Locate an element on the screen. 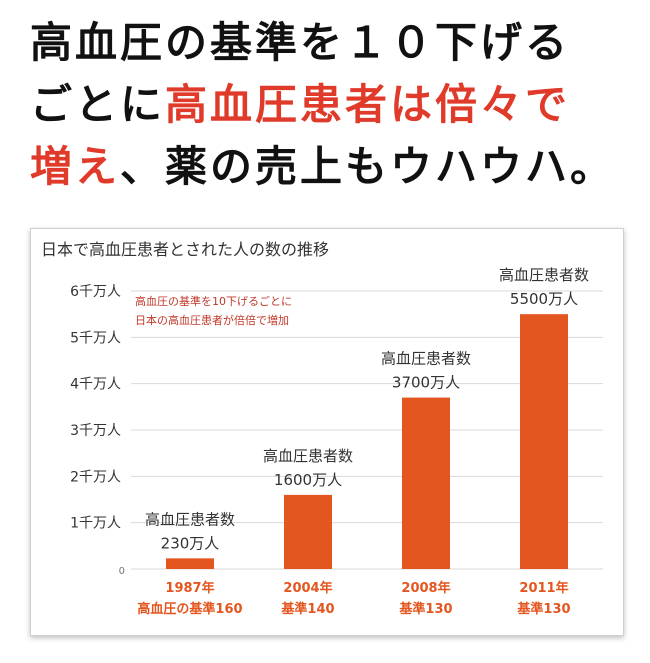 The width and height of the screenshot is (650, 663). headline-line-3: 増え、薬の売上もウハウハ。 is located at coordinates (330, 167).